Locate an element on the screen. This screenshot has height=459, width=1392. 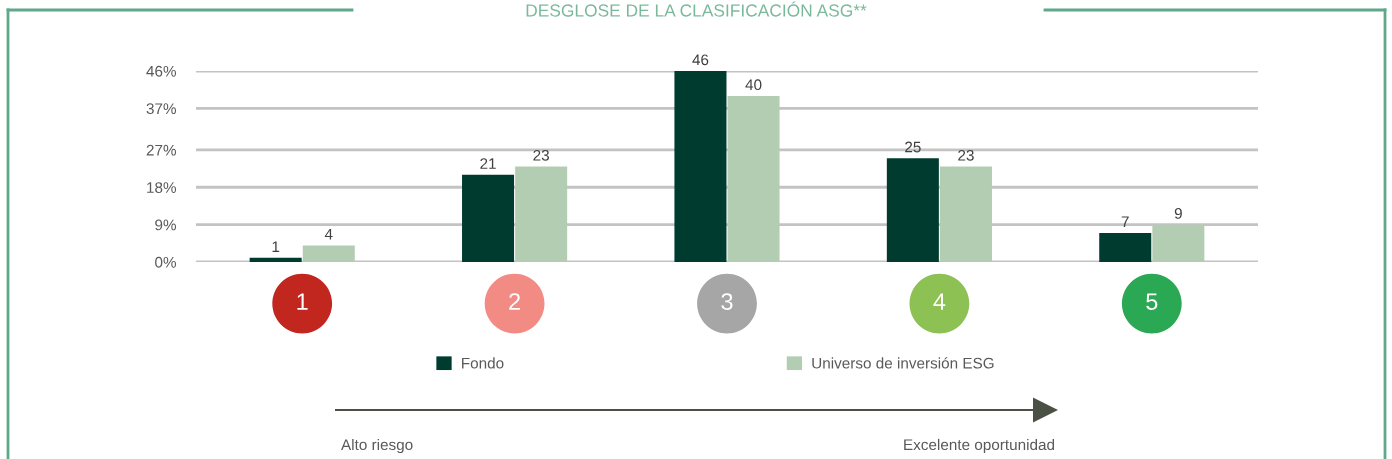
chart-title: DESGLOSE DE LA CLASIFICACIÓN ASG** is located at coordinates (696, 9).